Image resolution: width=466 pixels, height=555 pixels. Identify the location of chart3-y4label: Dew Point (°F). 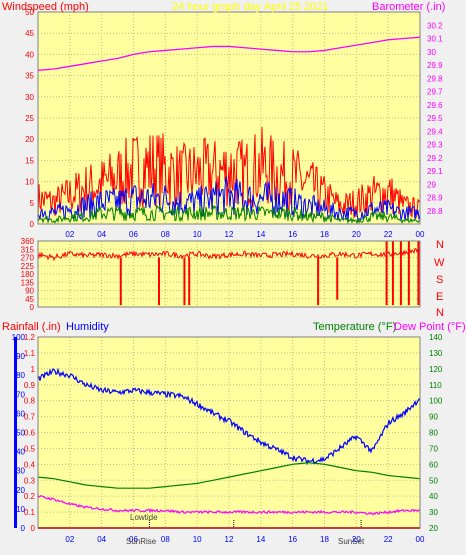
(430, 327).